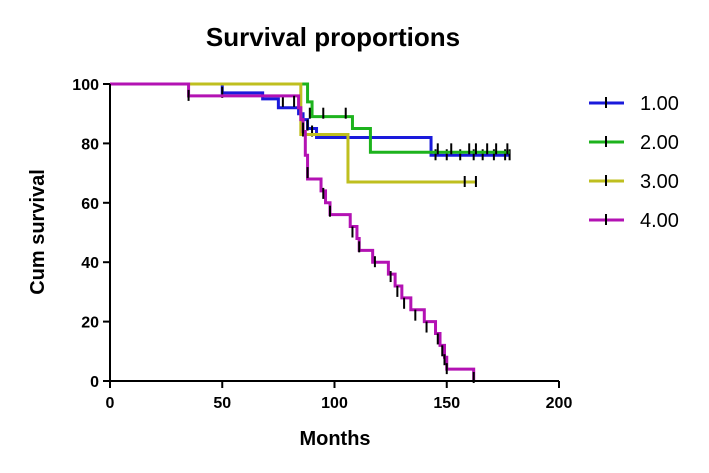  I want to click on x-axis-label: Months, so click(334, 439).